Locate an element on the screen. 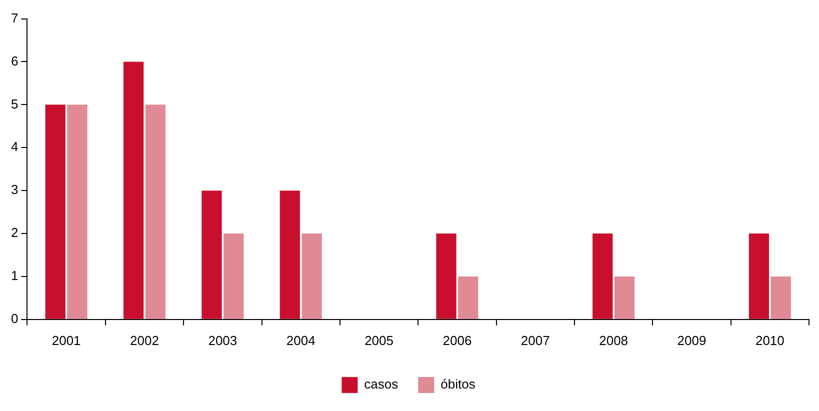  y-tick-label: 1 is located at coordinates (14, 276).